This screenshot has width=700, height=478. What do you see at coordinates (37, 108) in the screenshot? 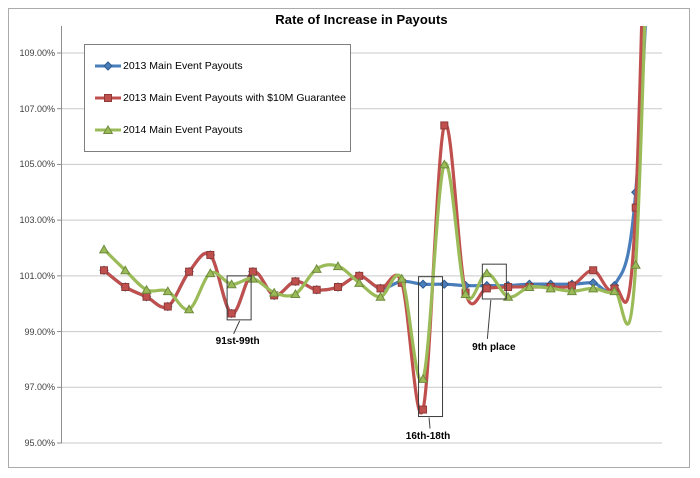
I see `y-axis-tick-label: 107.00%` at bounding box center [37, 108].